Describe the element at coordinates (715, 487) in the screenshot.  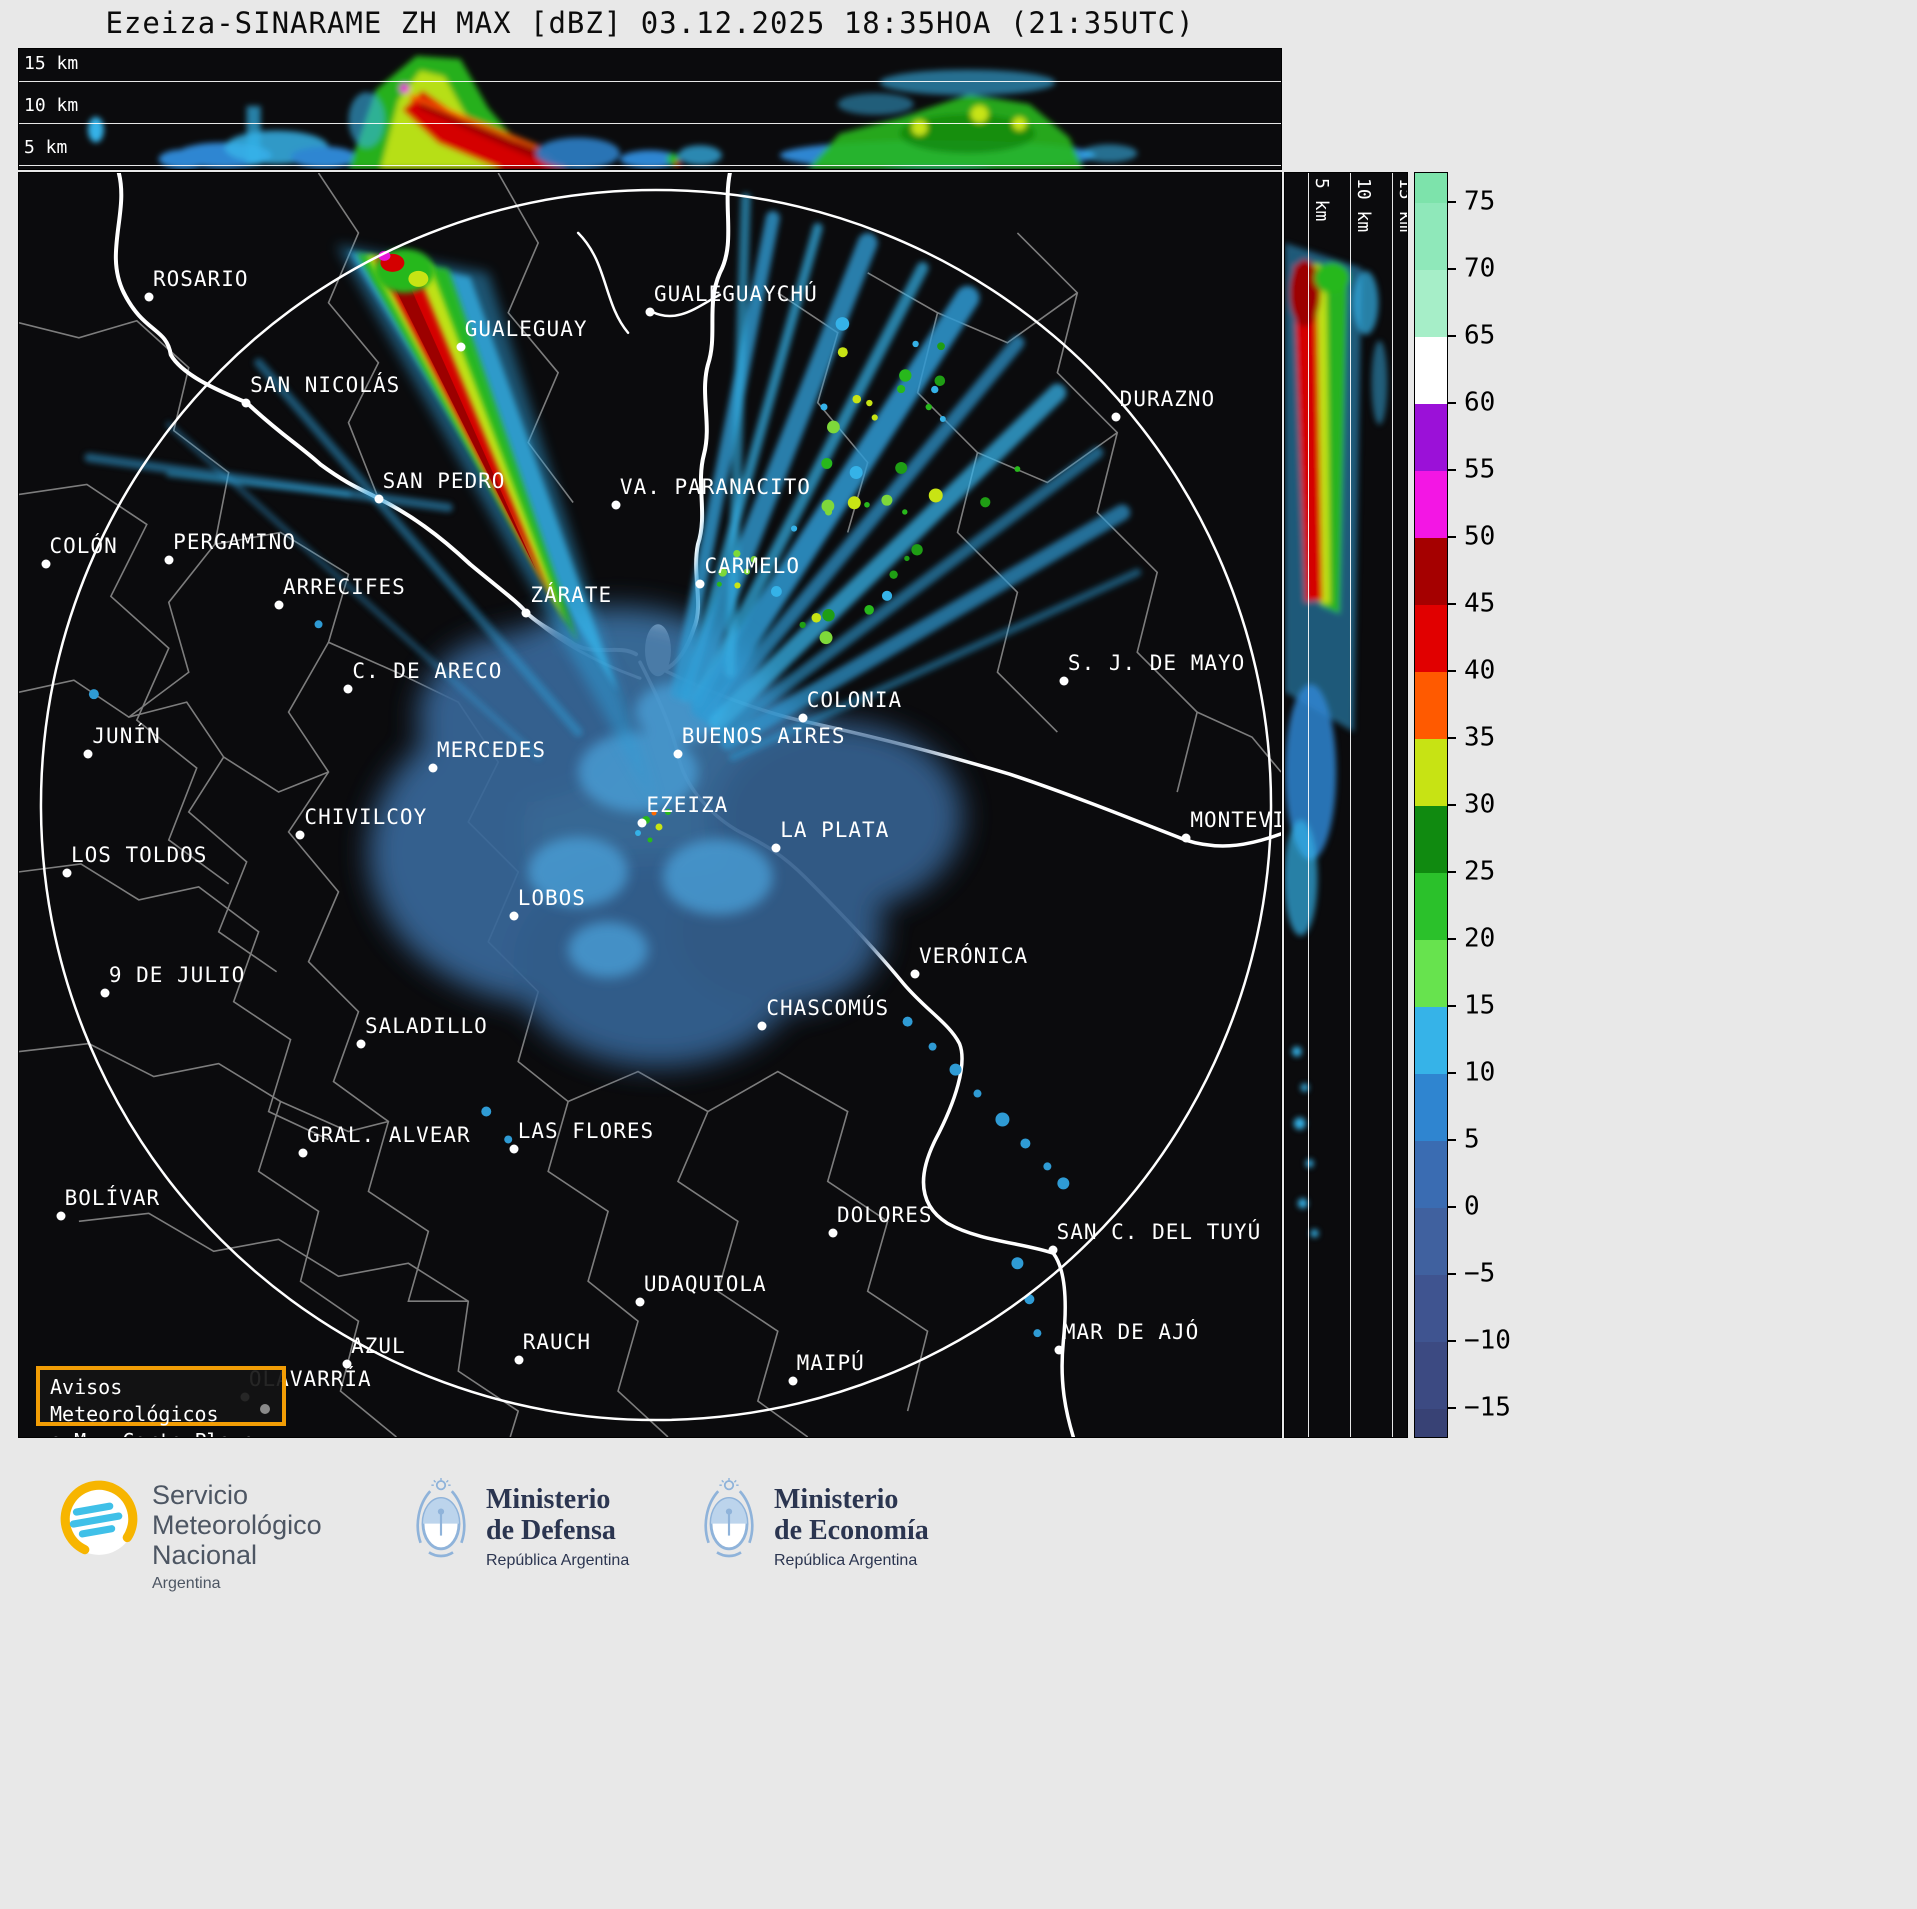
I see `city-label: VA. PARANACITO` at that location.